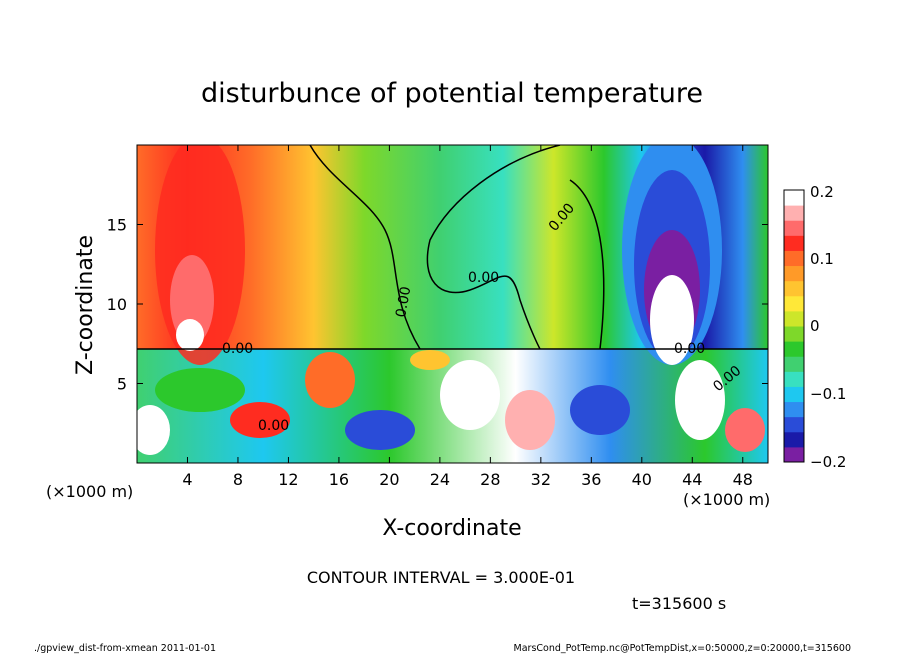 This screenshot has width=904, height=654. I want to click on y-tick-label: 15, so click(117, 225).